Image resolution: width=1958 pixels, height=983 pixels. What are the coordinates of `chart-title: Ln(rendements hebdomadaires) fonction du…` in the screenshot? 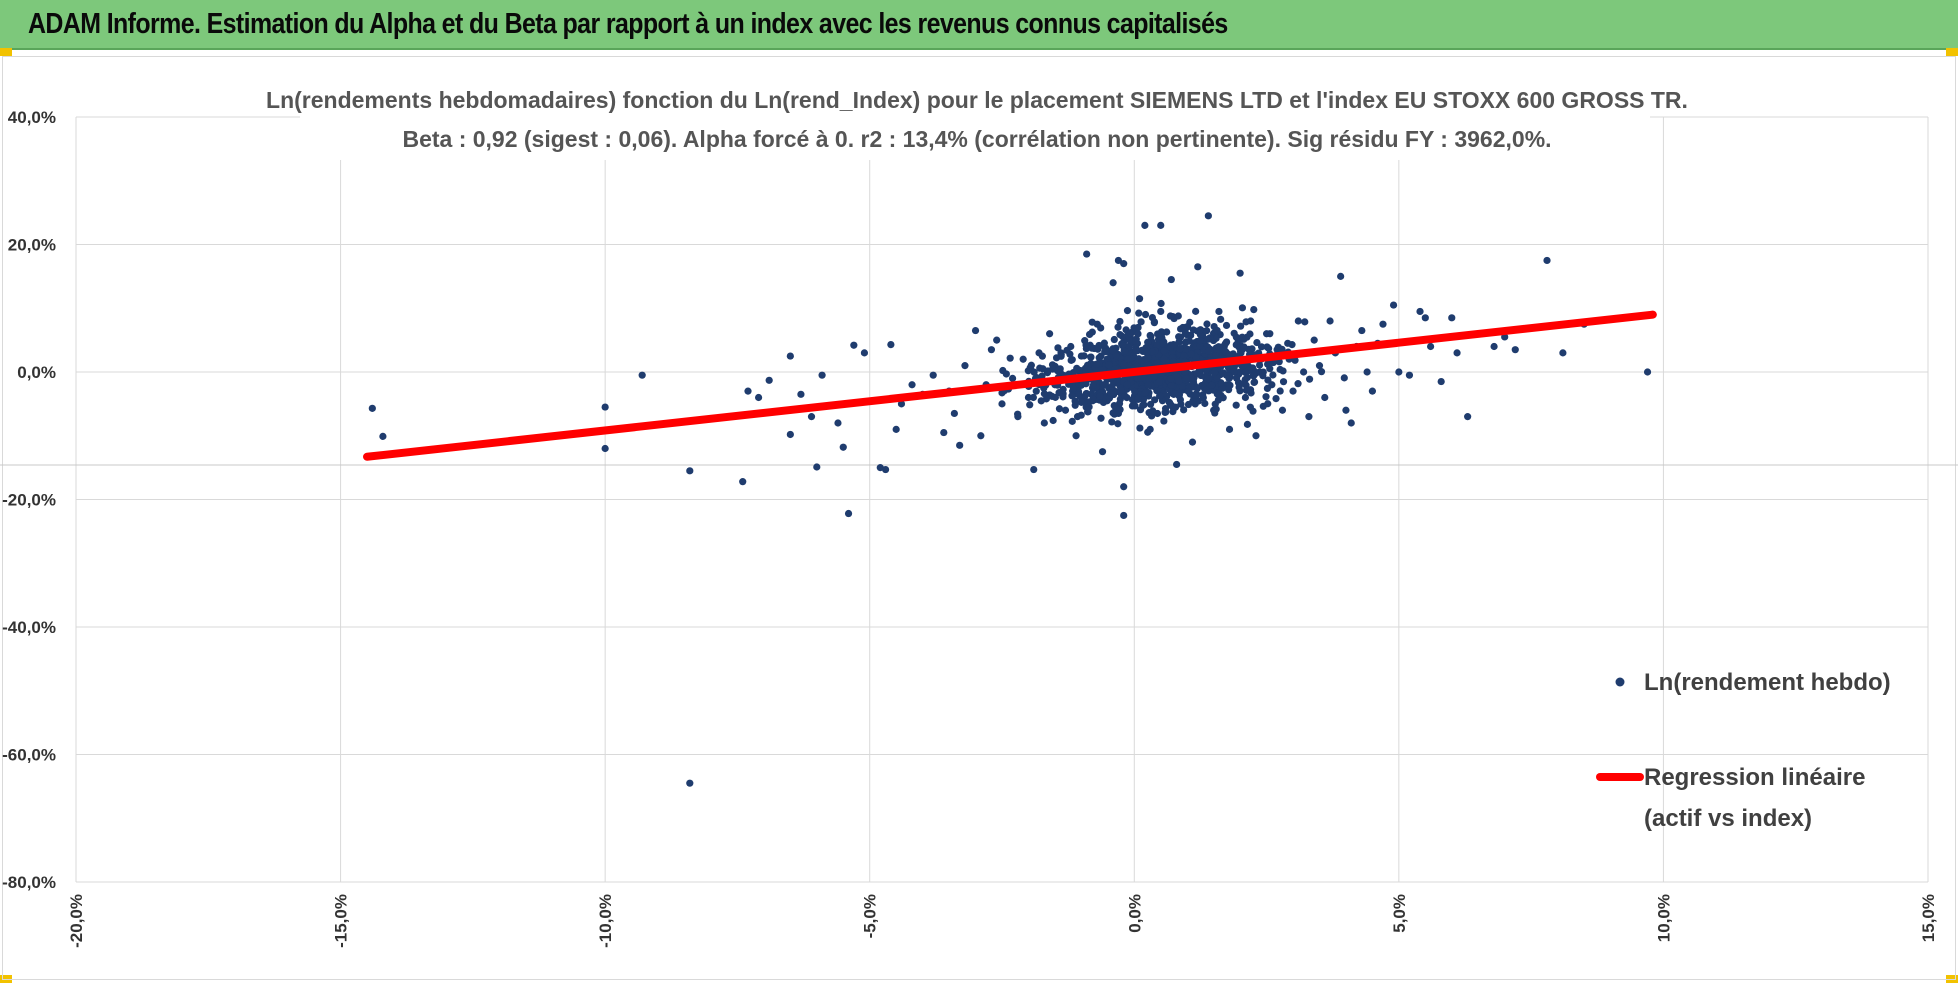 It's located at (977, 100).